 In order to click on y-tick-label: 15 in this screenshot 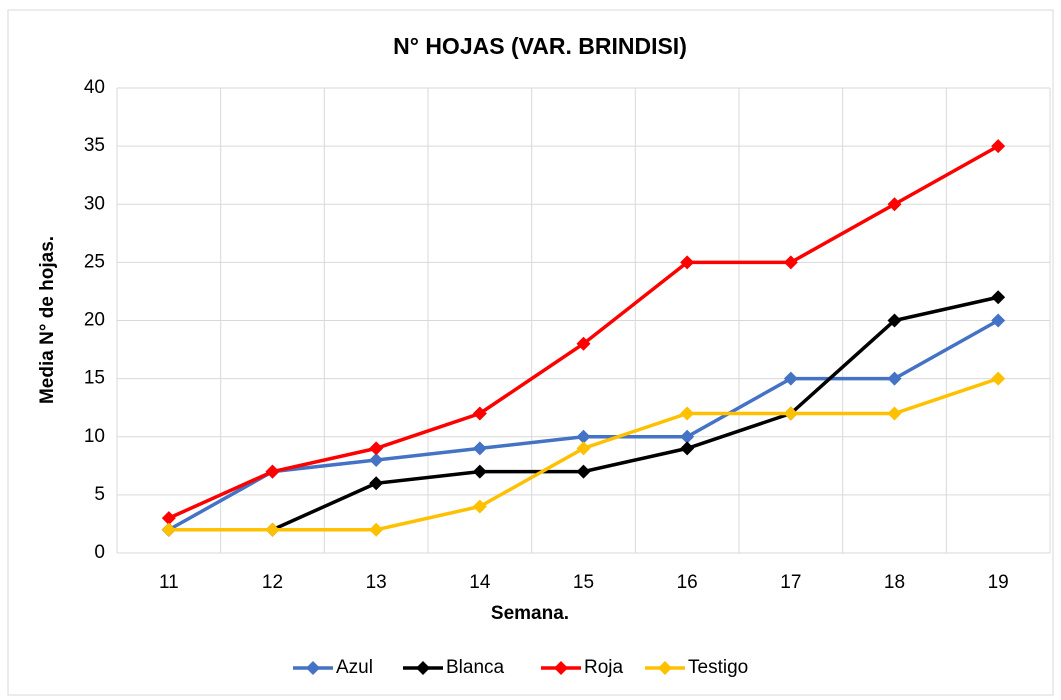, I will do `click(94, 378)`.